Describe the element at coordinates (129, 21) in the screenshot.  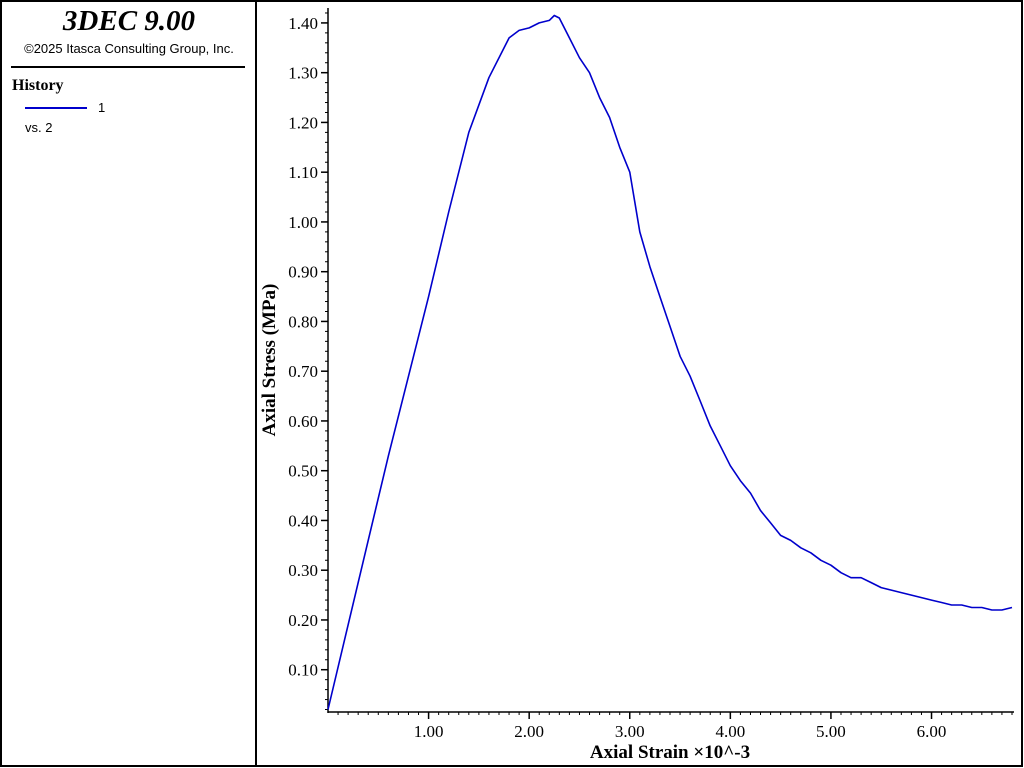
I see `app-title: 3DEC 9.00` at that location.